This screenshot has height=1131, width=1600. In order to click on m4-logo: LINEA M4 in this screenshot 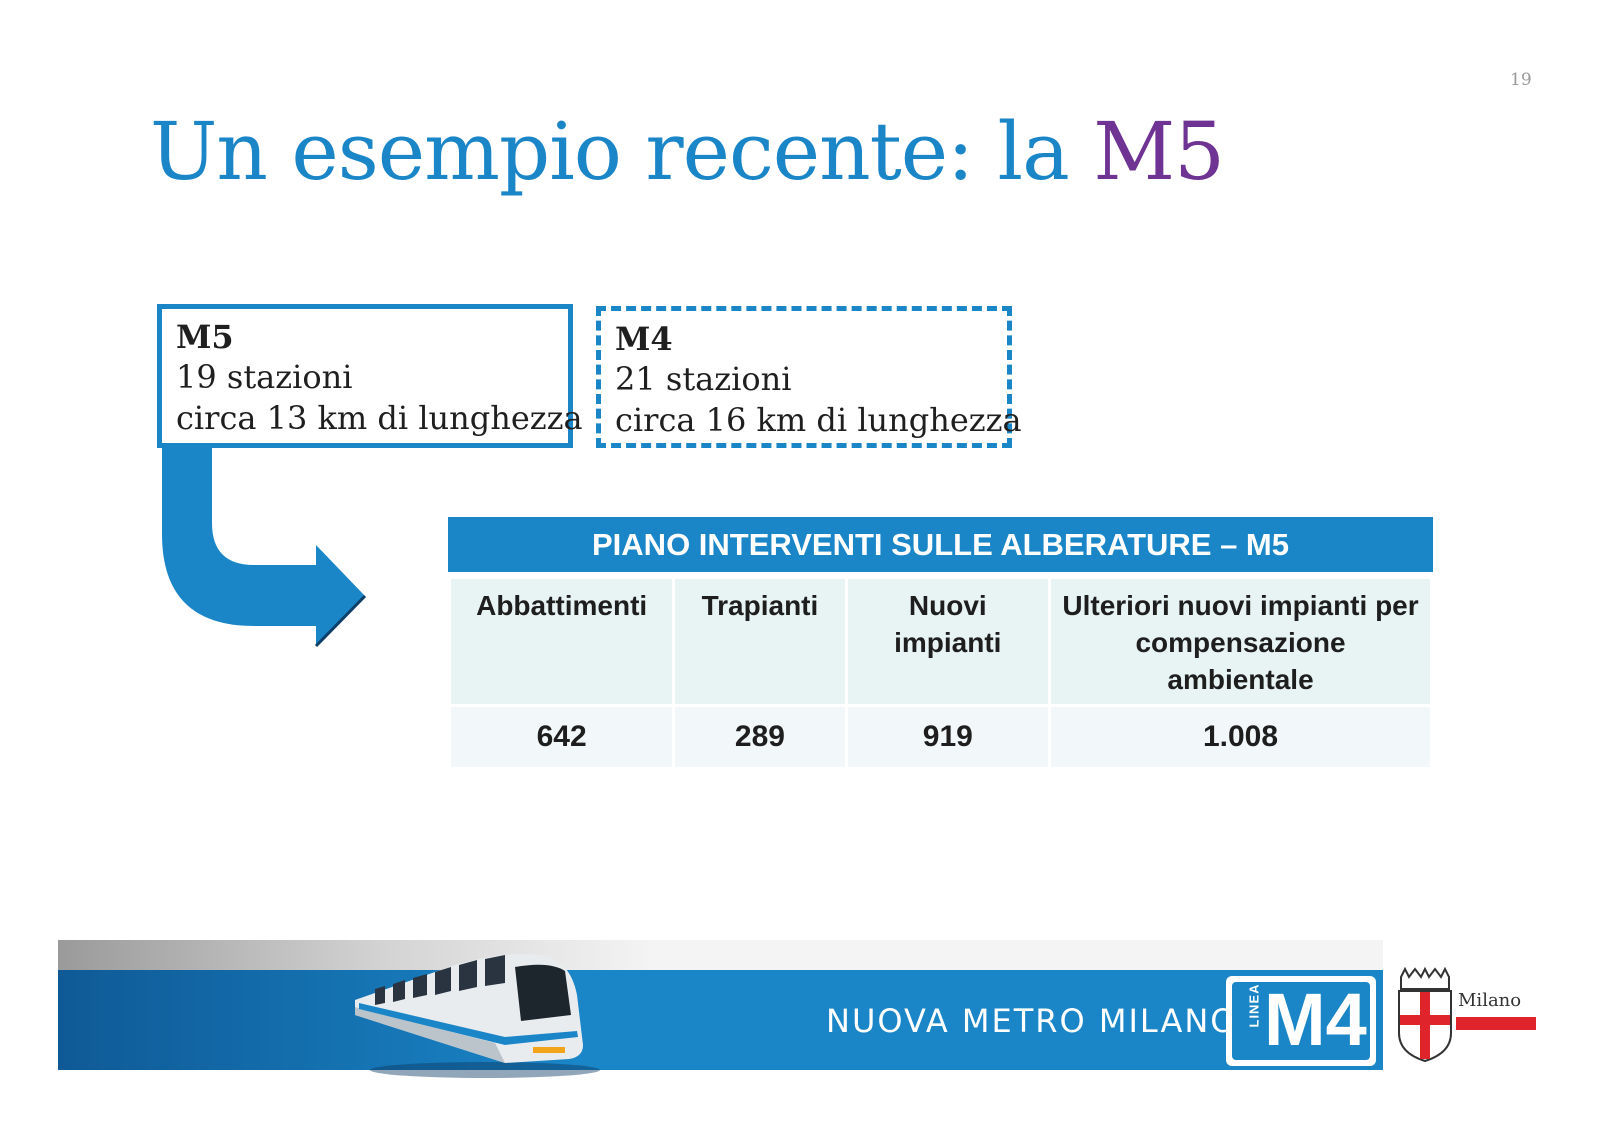, I will do `click(1301, 1021)`.